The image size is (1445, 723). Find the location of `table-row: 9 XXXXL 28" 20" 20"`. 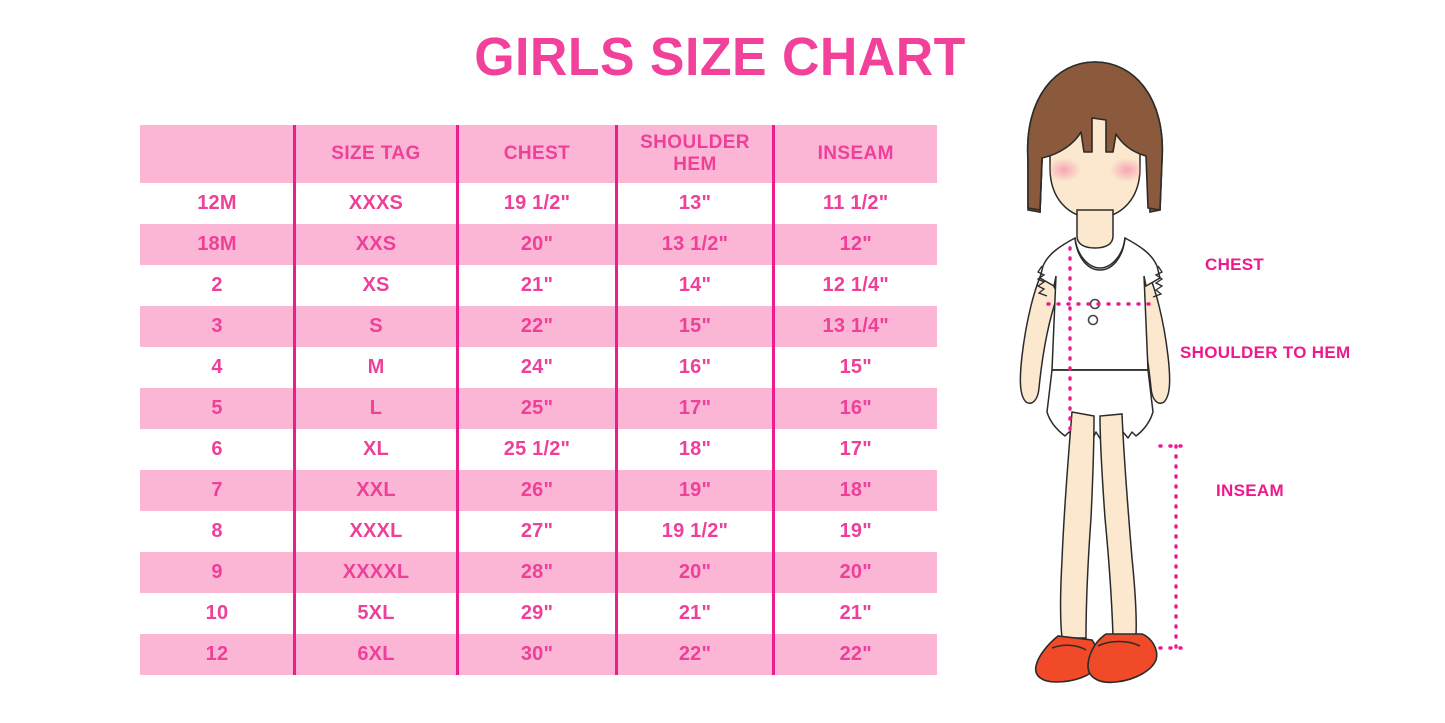

table-row: 9 XXXXL 28" 20" 20" is located at coordinates (538, 572).